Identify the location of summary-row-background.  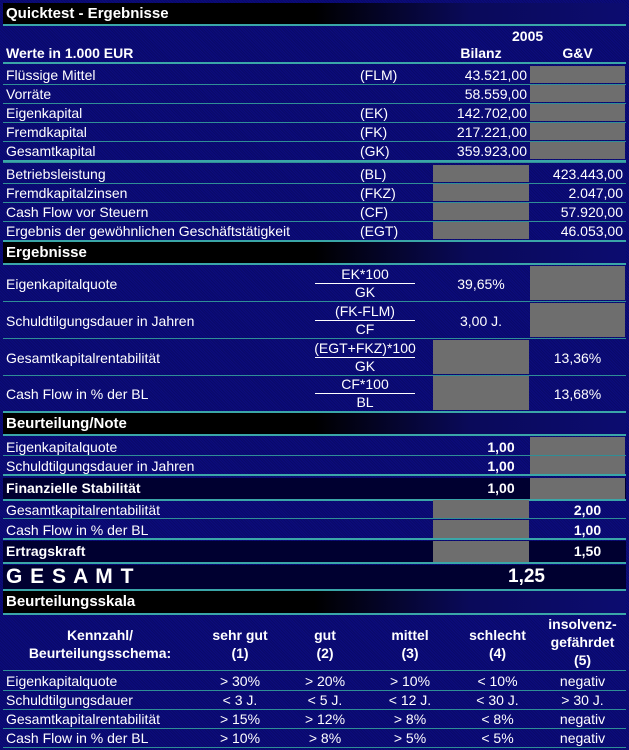
(314, 551).